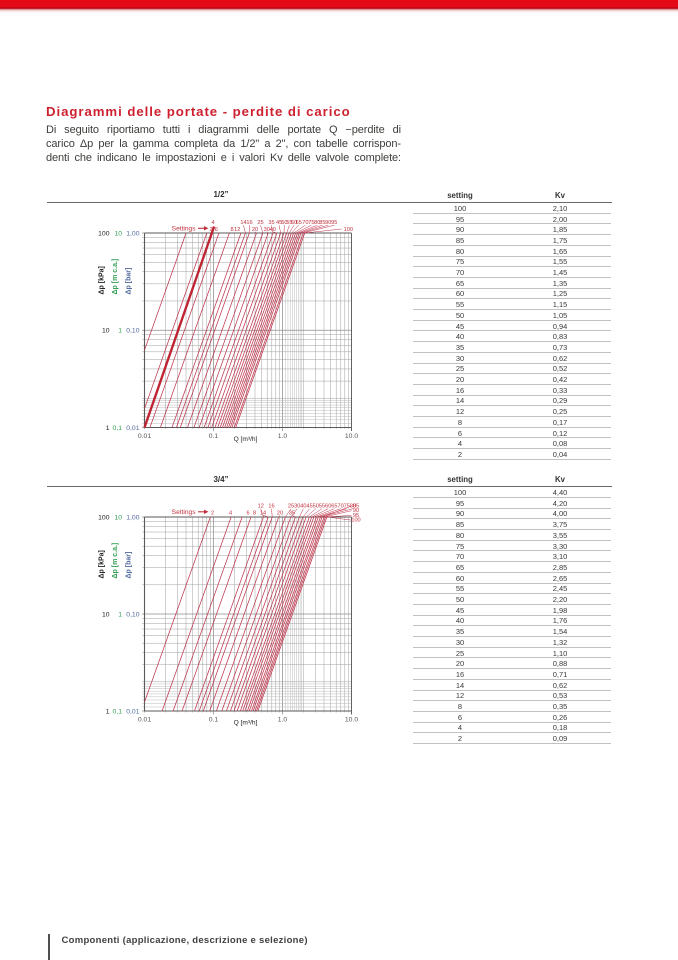 The image size is (678, 960). I want to click on svg-text: 25, so click(260, 223).